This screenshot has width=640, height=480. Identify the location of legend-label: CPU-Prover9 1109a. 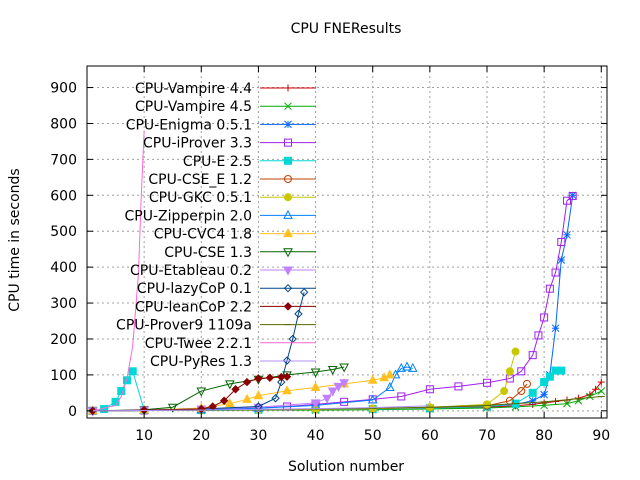
(184, 326).